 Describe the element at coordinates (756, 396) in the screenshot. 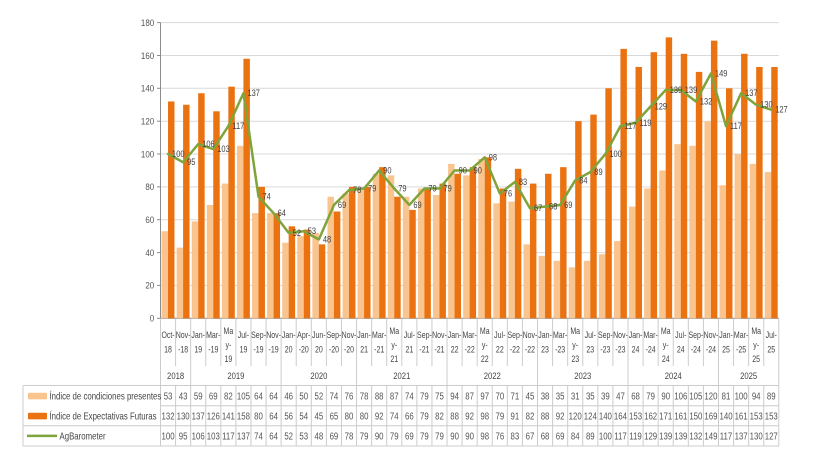

I see `svg-text: 94` at that location.